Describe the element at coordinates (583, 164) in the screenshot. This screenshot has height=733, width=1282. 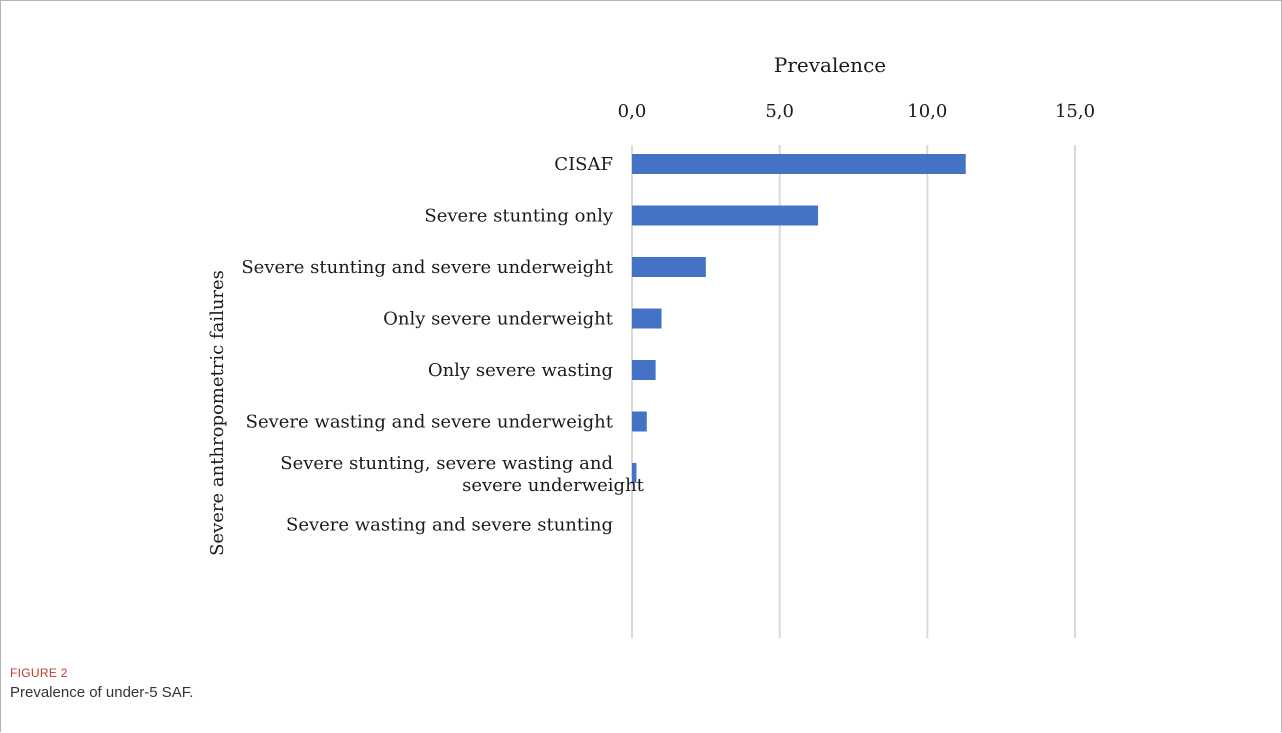
I see `category-label: CISAF` at that location.